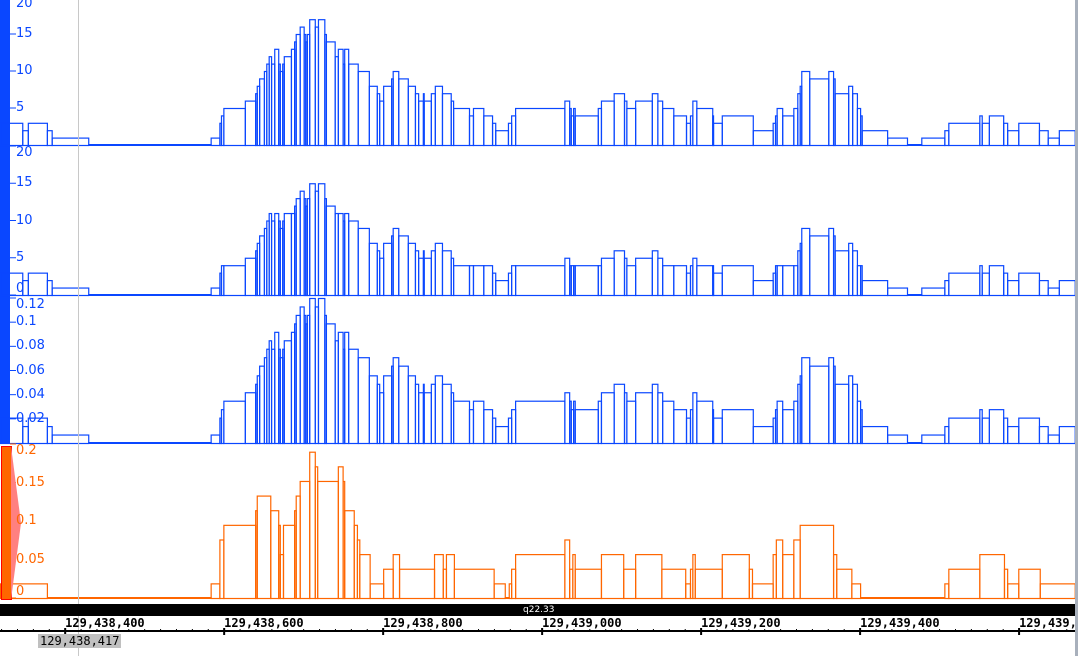  What do you see at coordinates (20, 591) in the screenshot?
I see `axis-label: 0` at bounding box center [20, 591].